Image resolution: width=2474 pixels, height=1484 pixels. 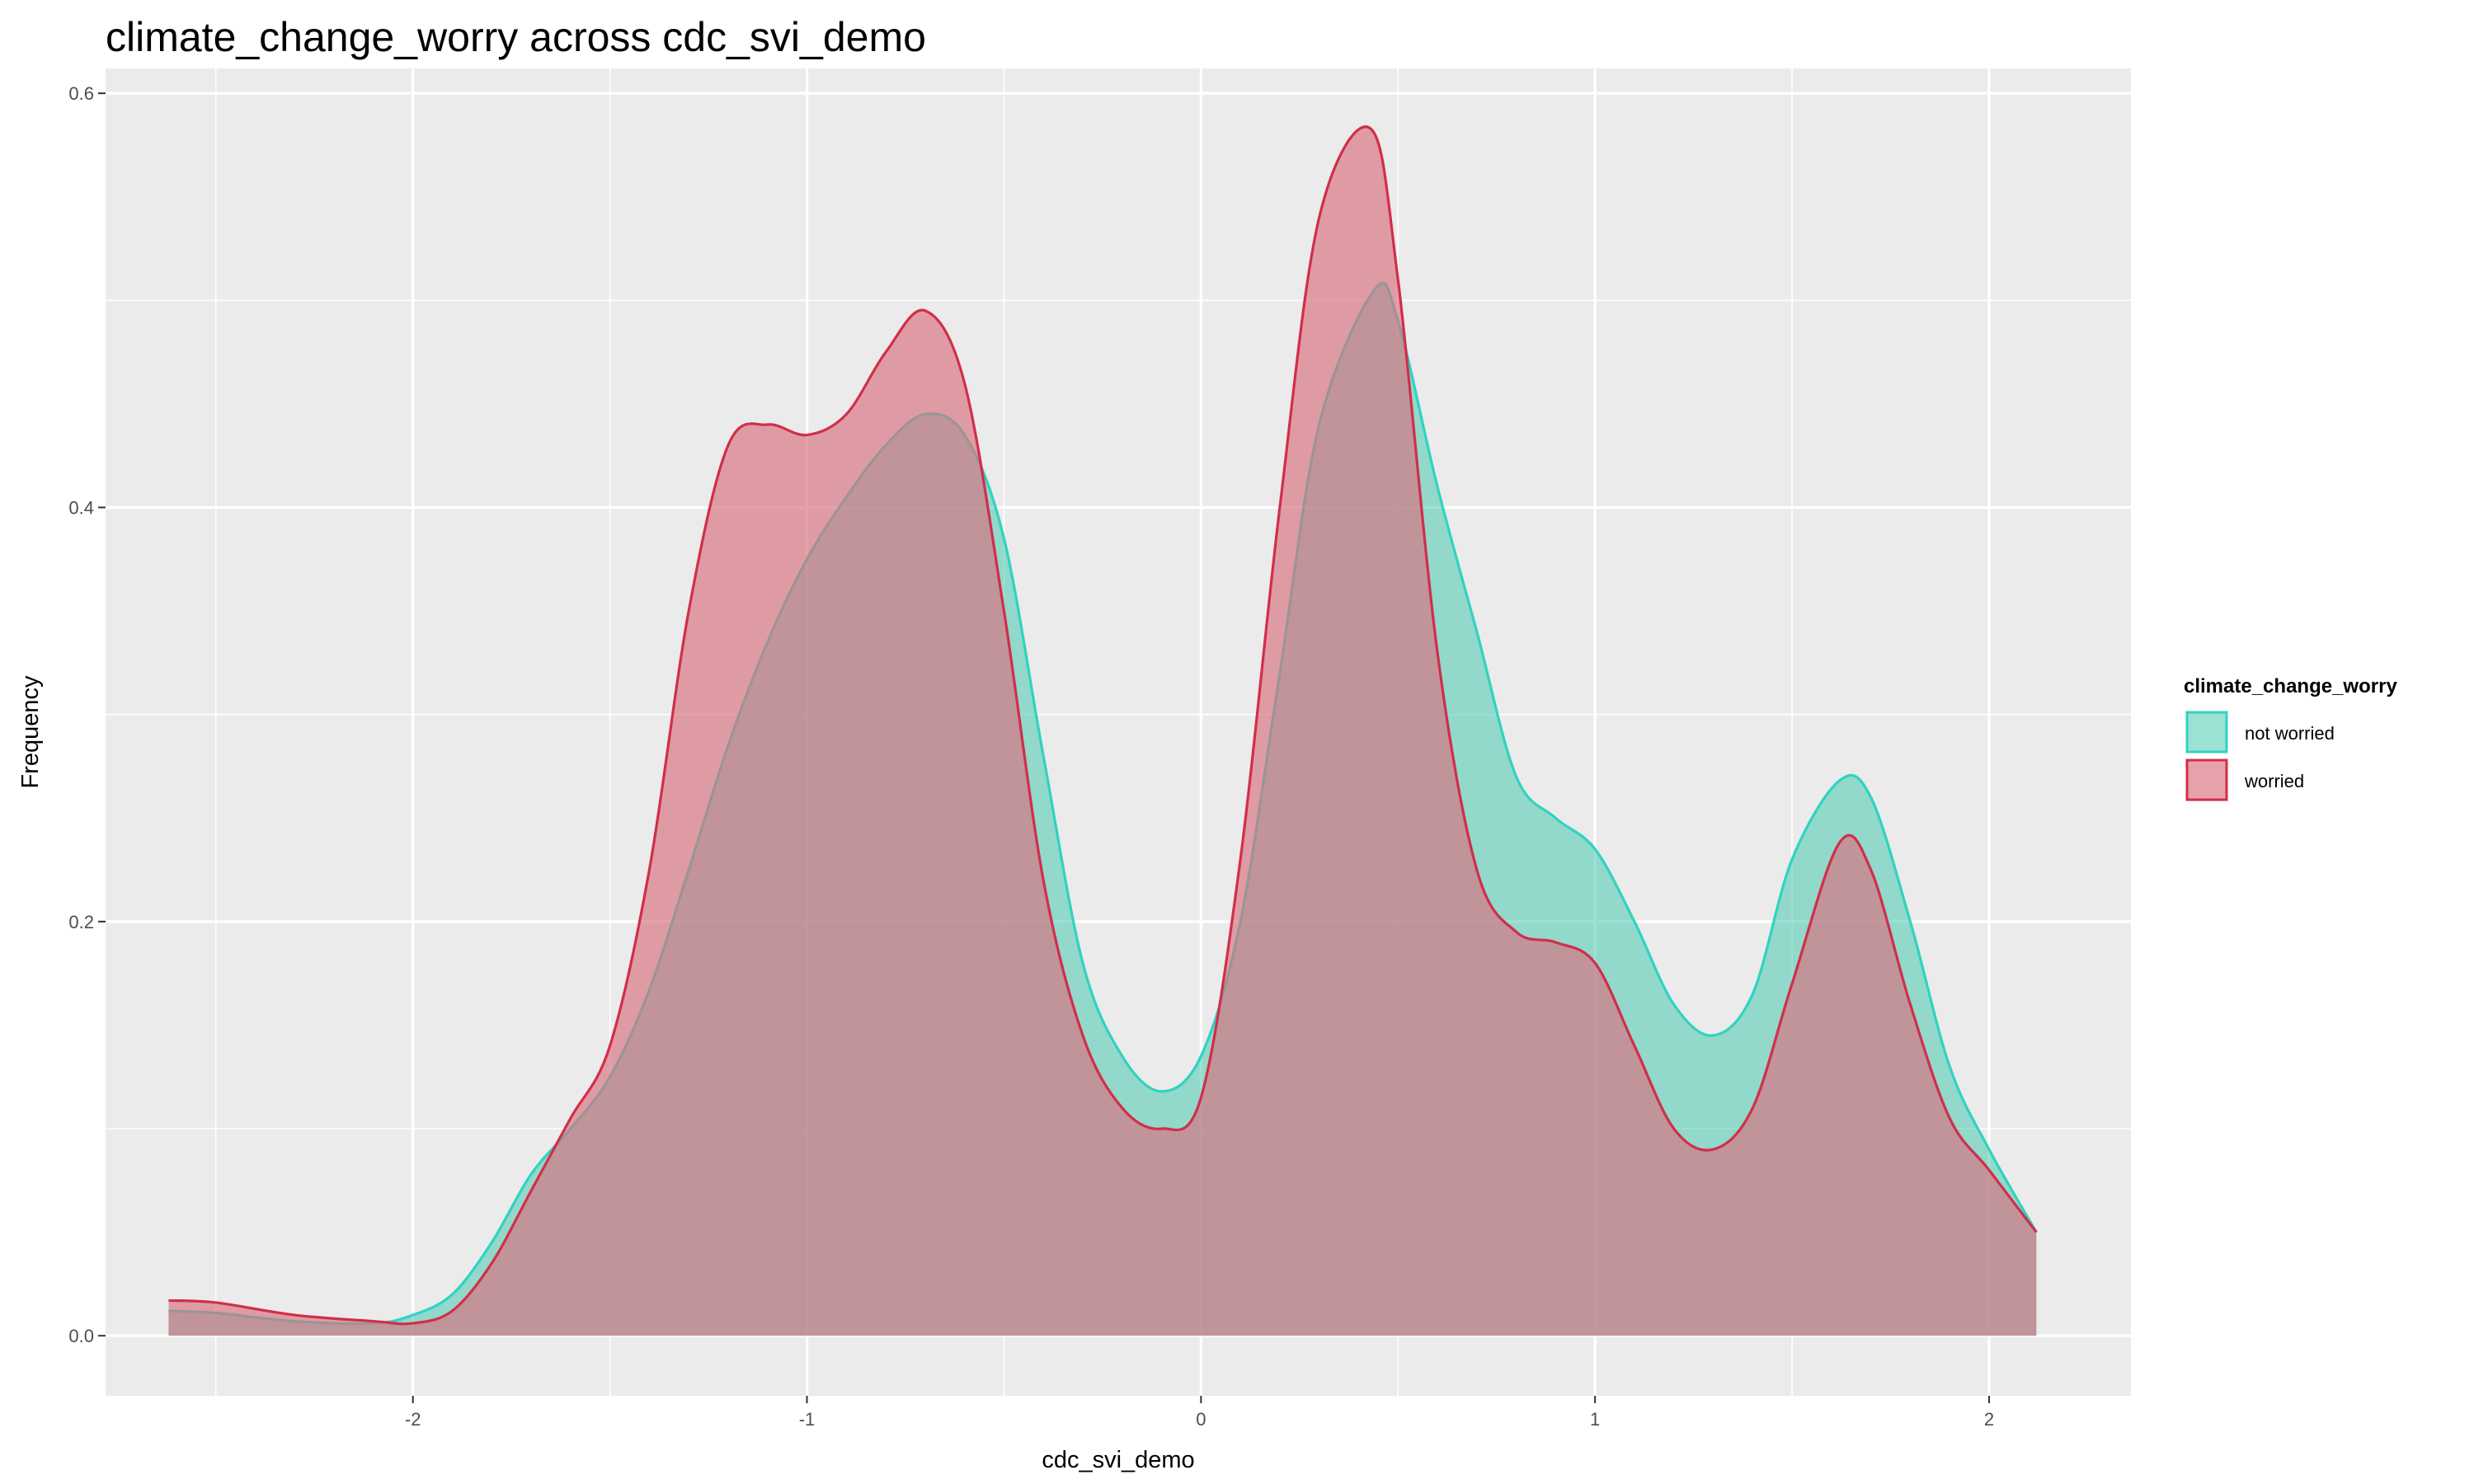 What do you see at coordinates (81, 93) in the screenshot?
I see `y-tick-label: 0.6` at bounding box center [81, 93].